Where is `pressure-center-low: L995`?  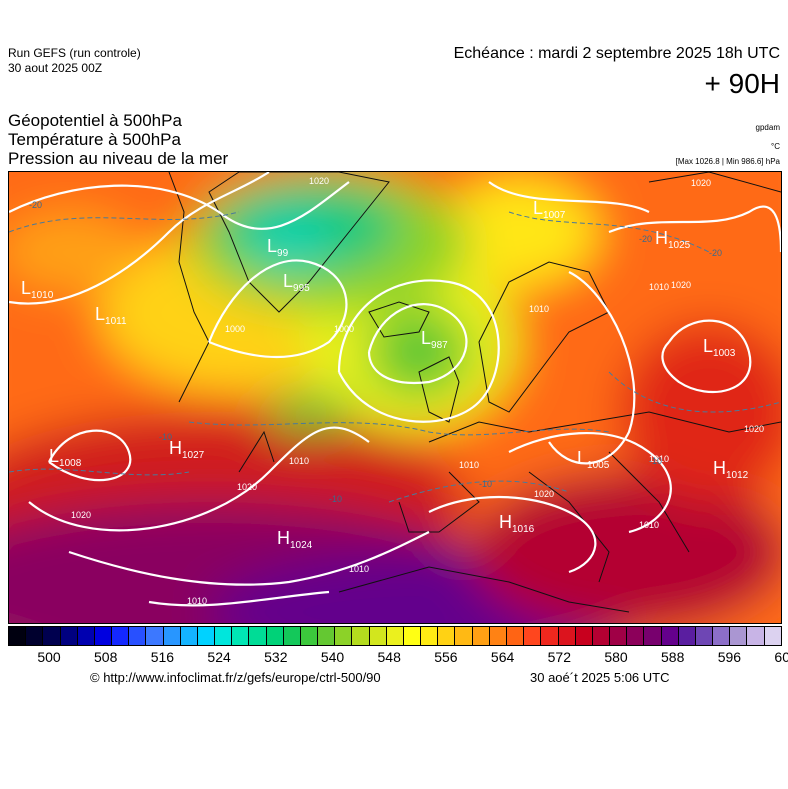
pressure-center-low: L995 is located at coordinates (296, 282).